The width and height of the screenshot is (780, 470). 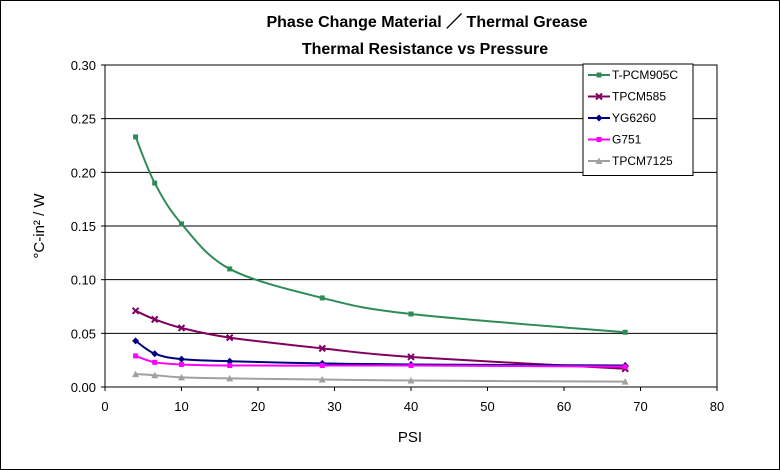 What do you see at coordinates (487, 406) in the screenshot?
I see `x-tick-label: 50` at bounding box center [487, 406].